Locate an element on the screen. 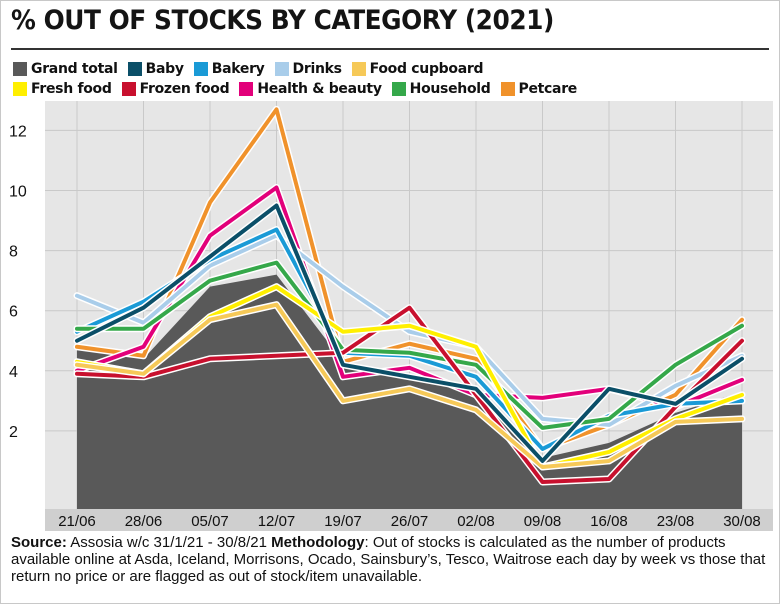 This screenshot has height=604, width=780. y-tick-label: 2 is located at coordinates (13, 432).